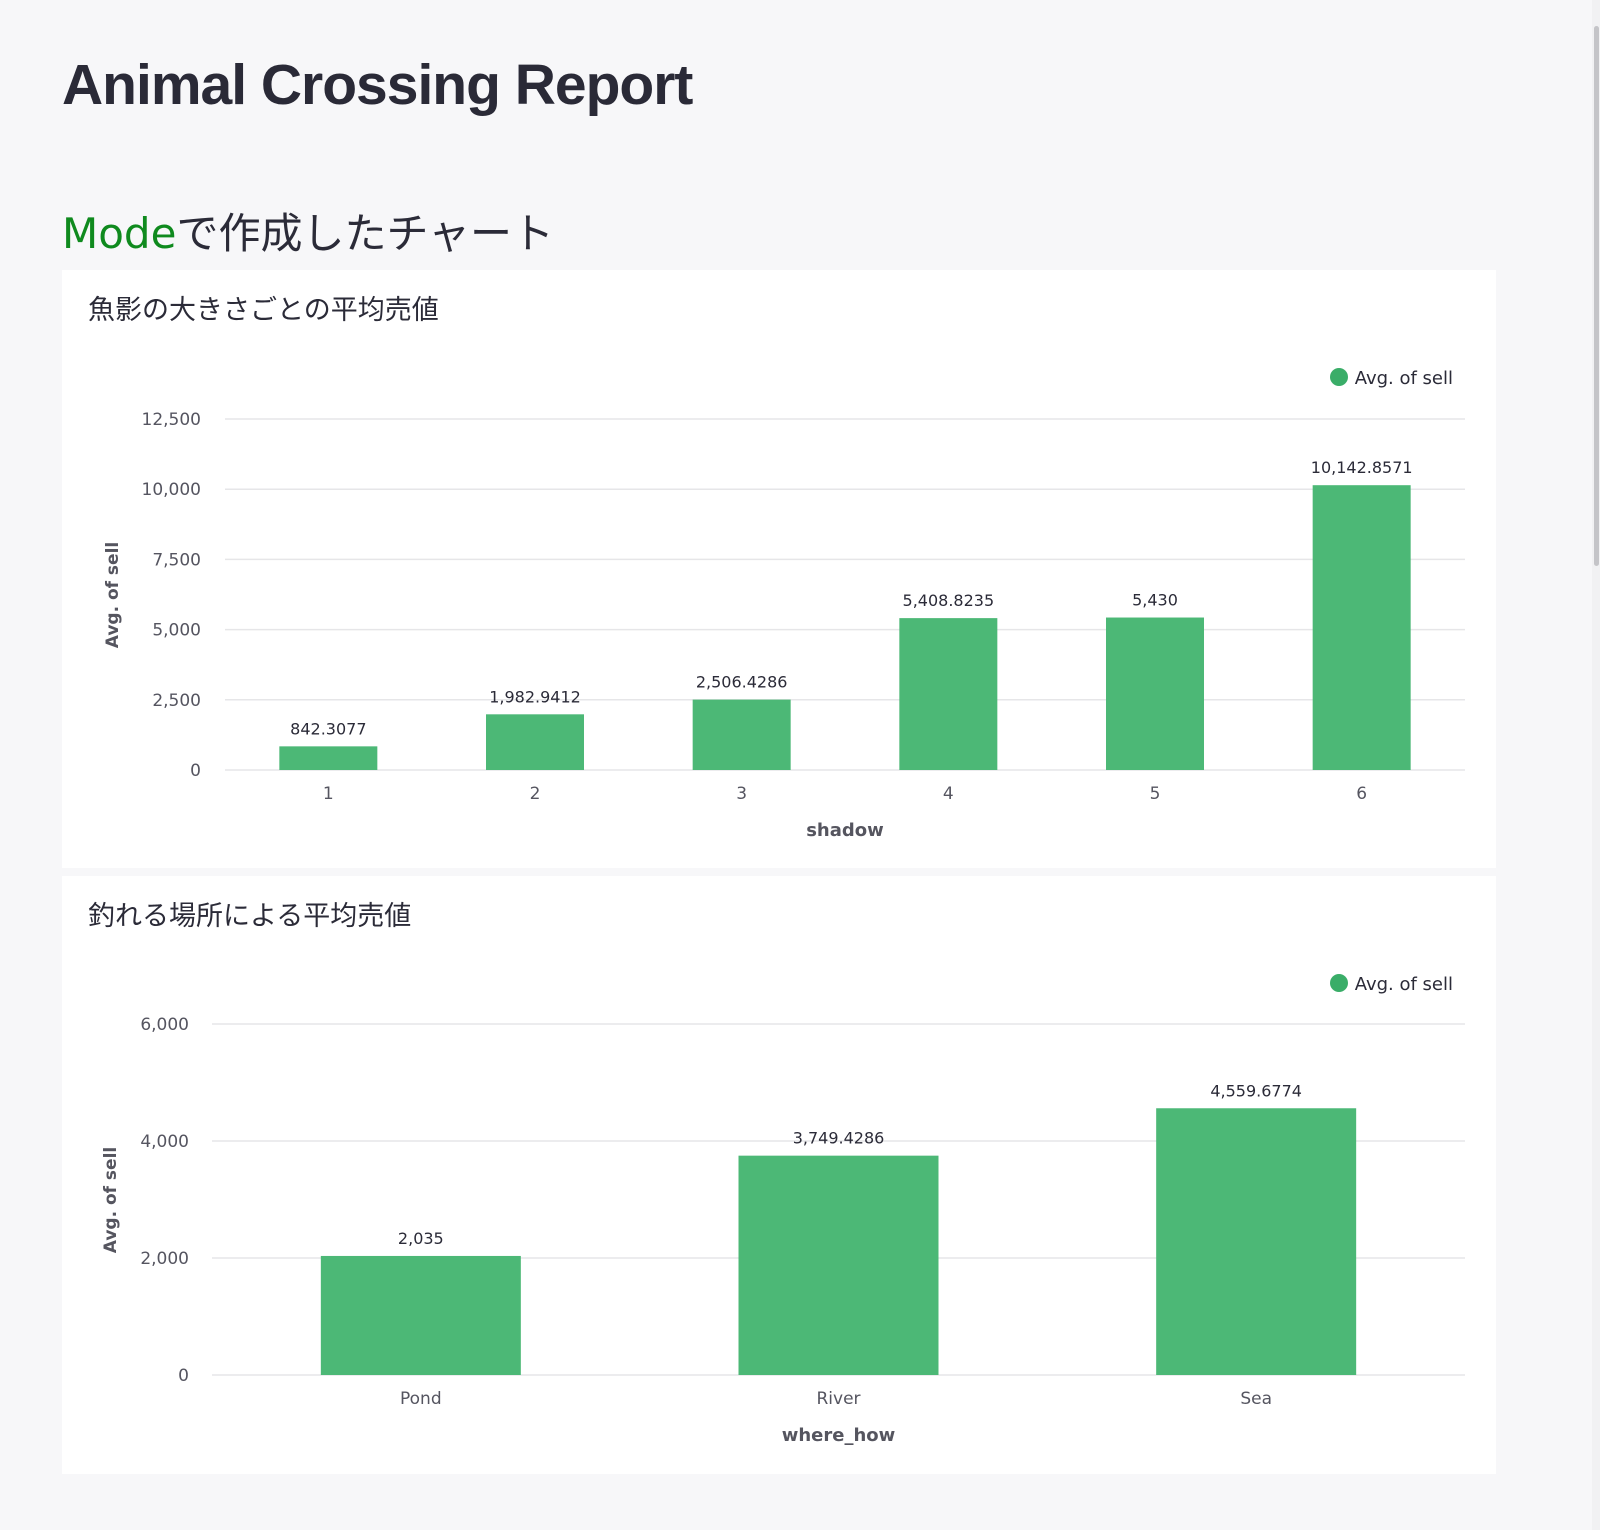 This screenshot has height=1530, width=1600. Describe the element at coordinates (1596, 765) in the screenshot. I see `page-scrollbar` at that location.